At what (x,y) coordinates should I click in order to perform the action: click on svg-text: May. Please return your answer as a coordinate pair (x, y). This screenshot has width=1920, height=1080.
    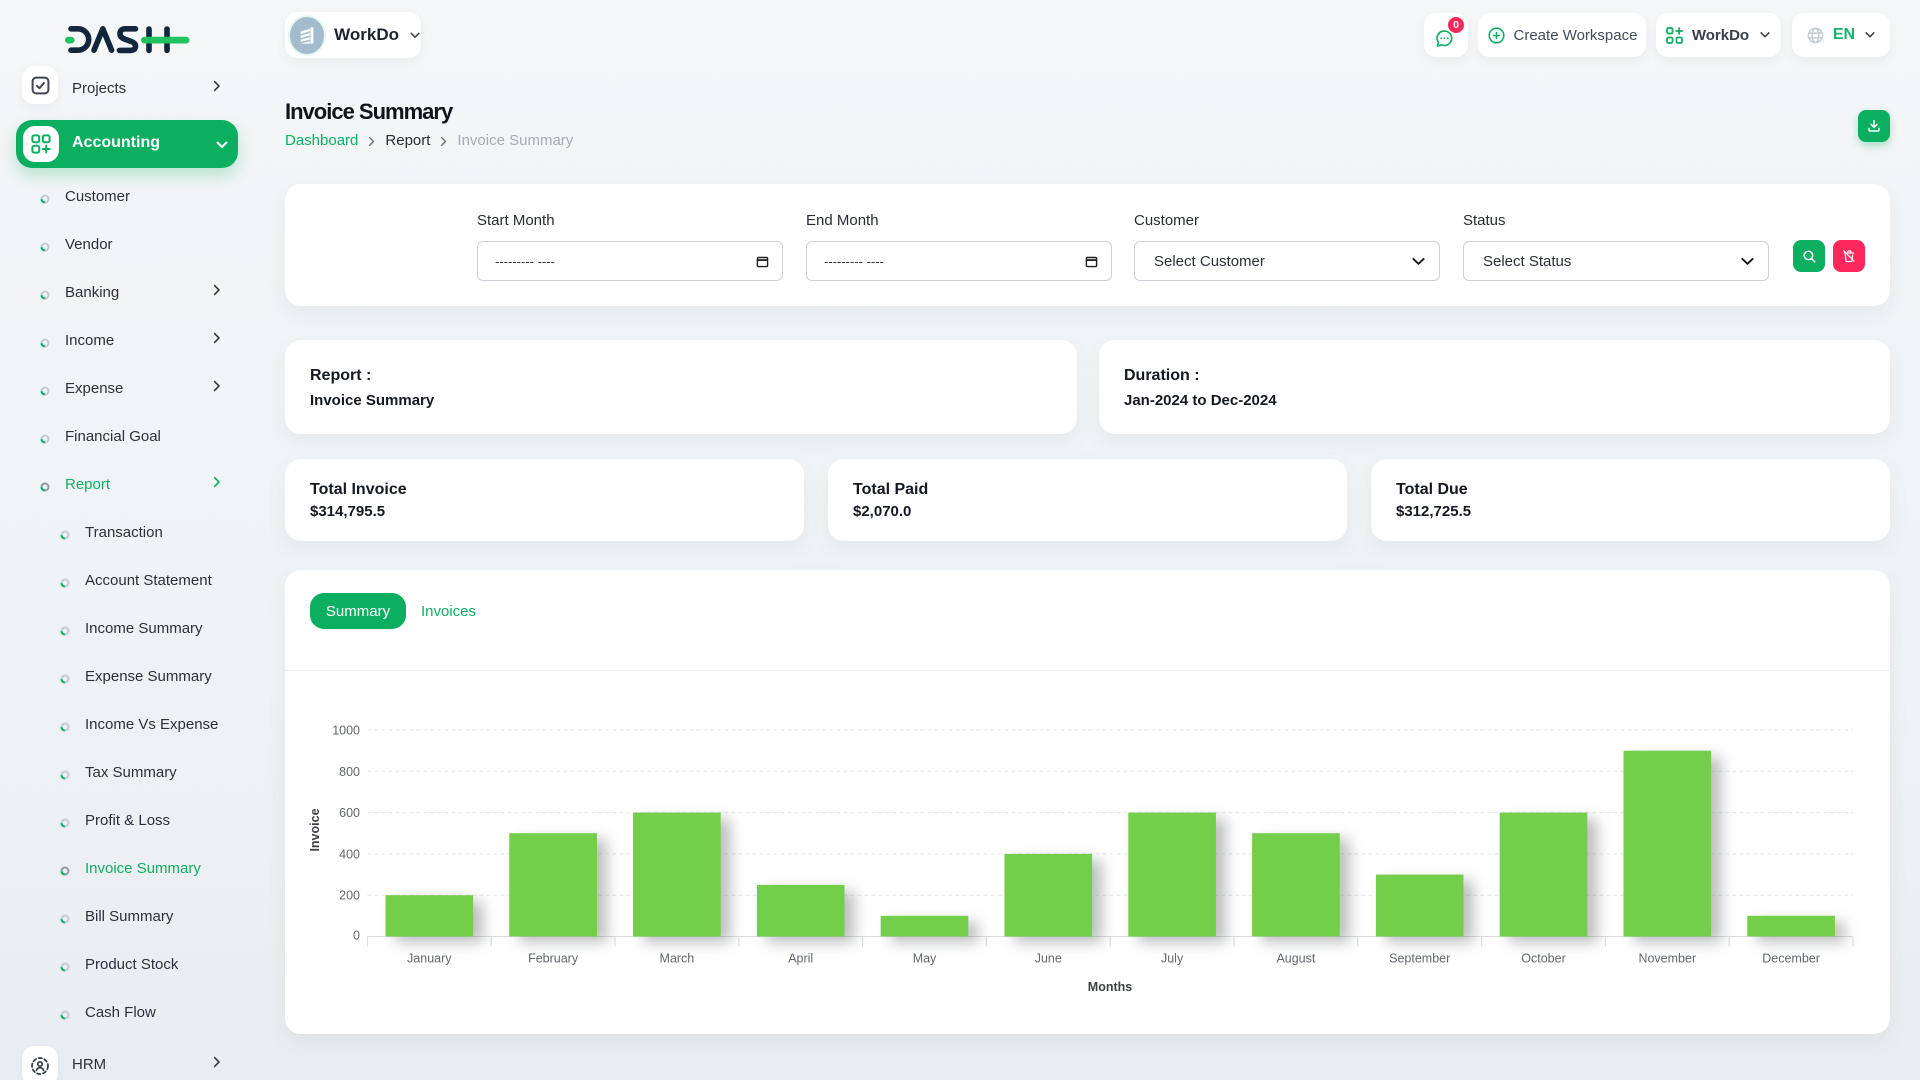
    Looking at the image, I should click on (925, 959).